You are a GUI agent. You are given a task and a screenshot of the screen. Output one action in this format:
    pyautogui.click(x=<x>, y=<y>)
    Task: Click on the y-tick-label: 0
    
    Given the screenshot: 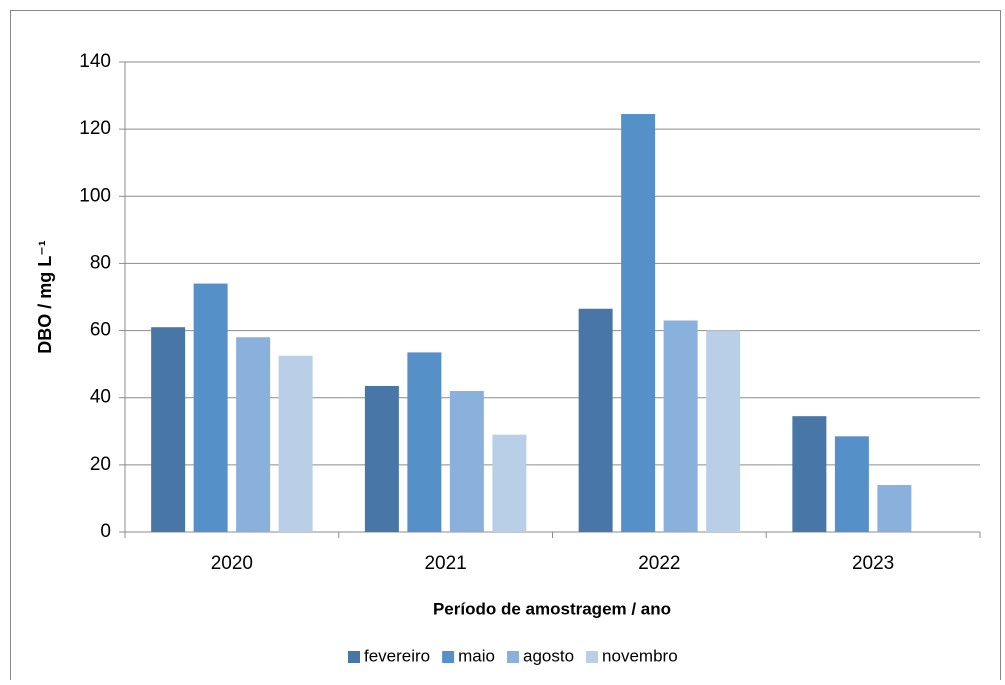 What is the action you would take?
    pyautogui.click(x=105, y=531)
    